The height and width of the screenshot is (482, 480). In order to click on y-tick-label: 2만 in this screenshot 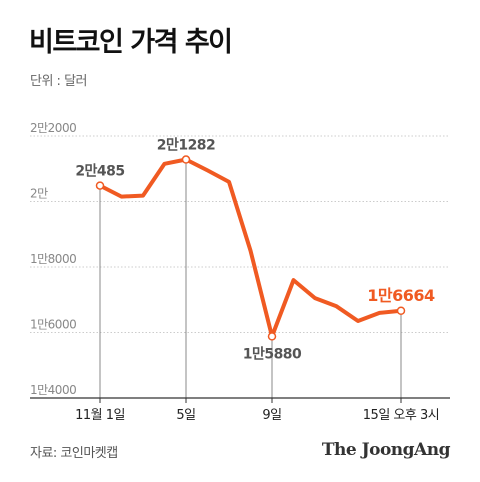, I will do `click(39, 194)`.